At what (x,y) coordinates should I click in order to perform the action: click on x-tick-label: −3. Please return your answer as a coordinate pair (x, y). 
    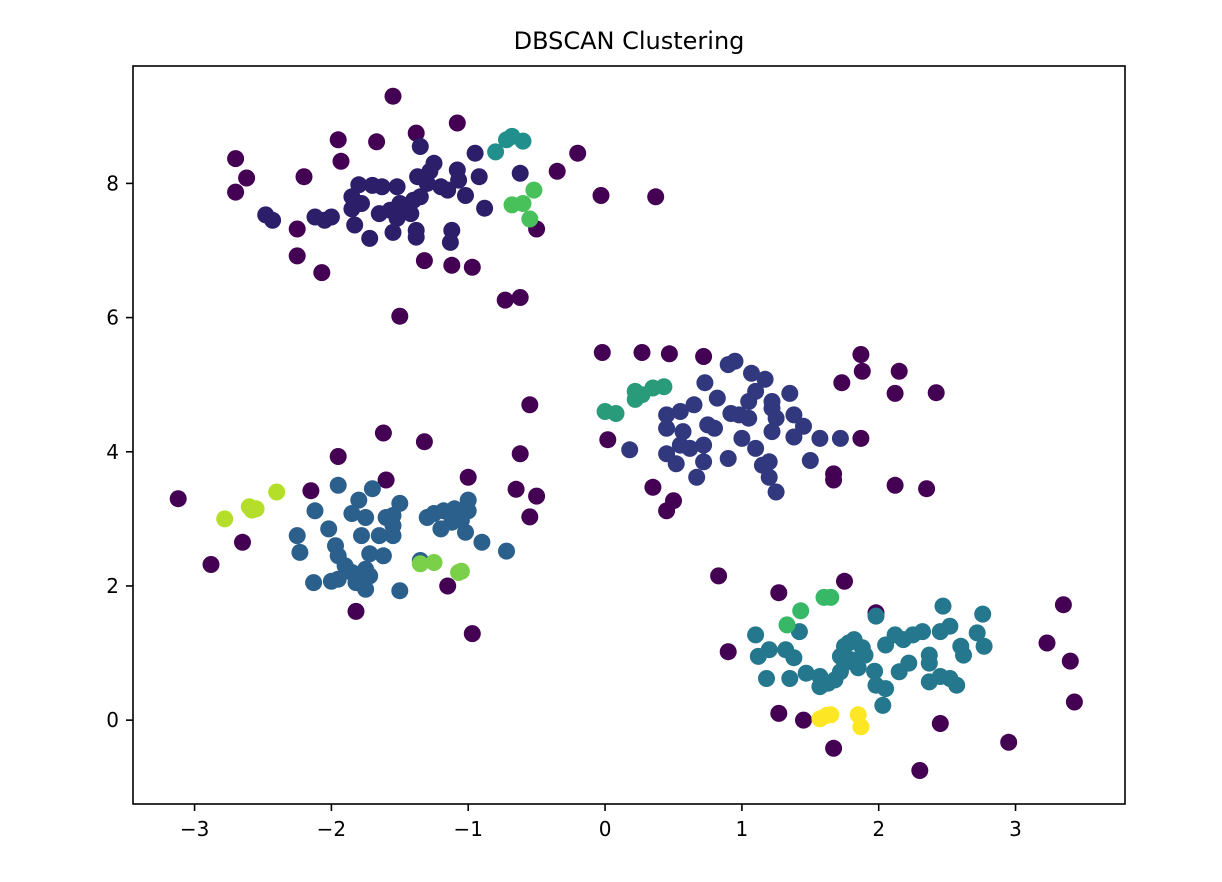
    Looking at the image, I should click on (194, 829).